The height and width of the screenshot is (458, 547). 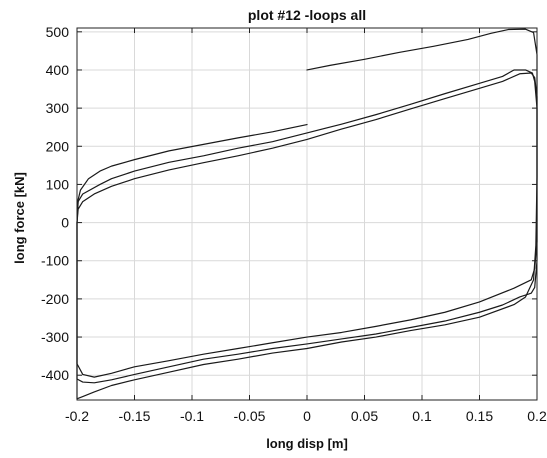 What do you see at coordinates (58, 32) in the screenshot?
I see `y-tick-label: 500` at bounding box center [58, 32].